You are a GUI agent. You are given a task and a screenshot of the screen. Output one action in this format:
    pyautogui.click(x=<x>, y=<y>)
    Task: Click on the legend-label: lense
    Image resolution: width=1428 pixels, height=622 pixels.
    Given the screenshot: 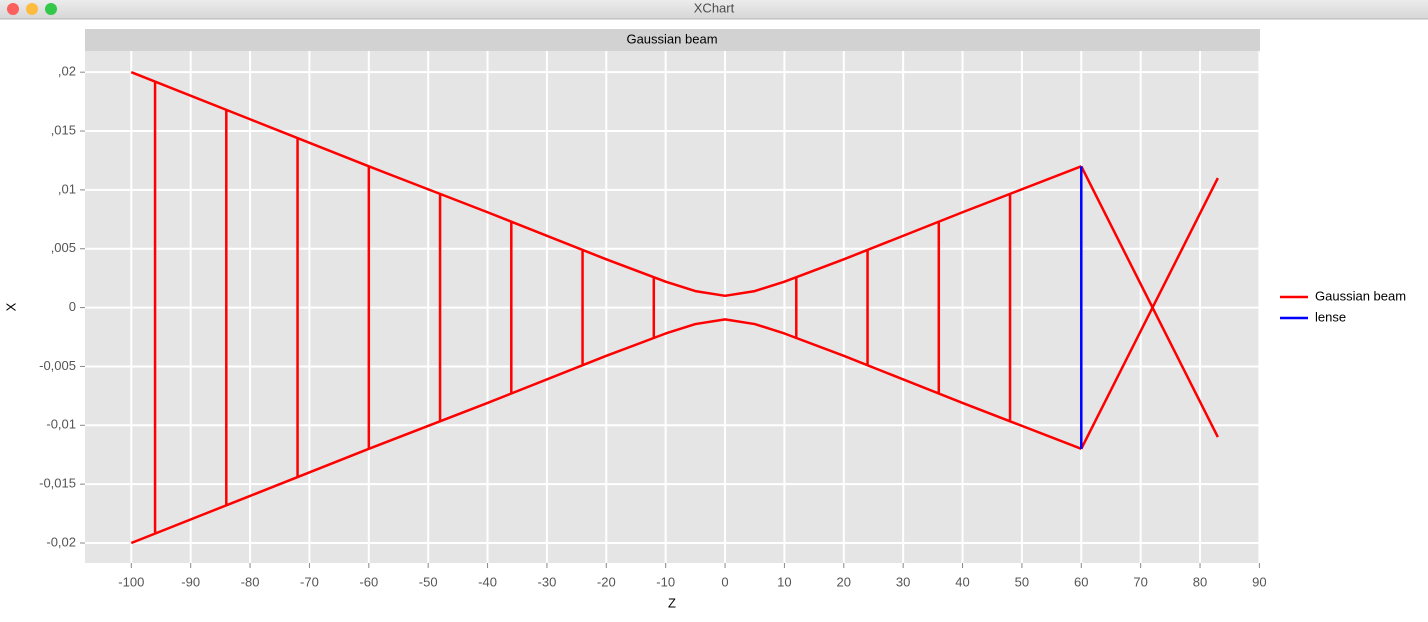 What is the action you would take?
    pyautogui.click(x=1330, y=316)
    